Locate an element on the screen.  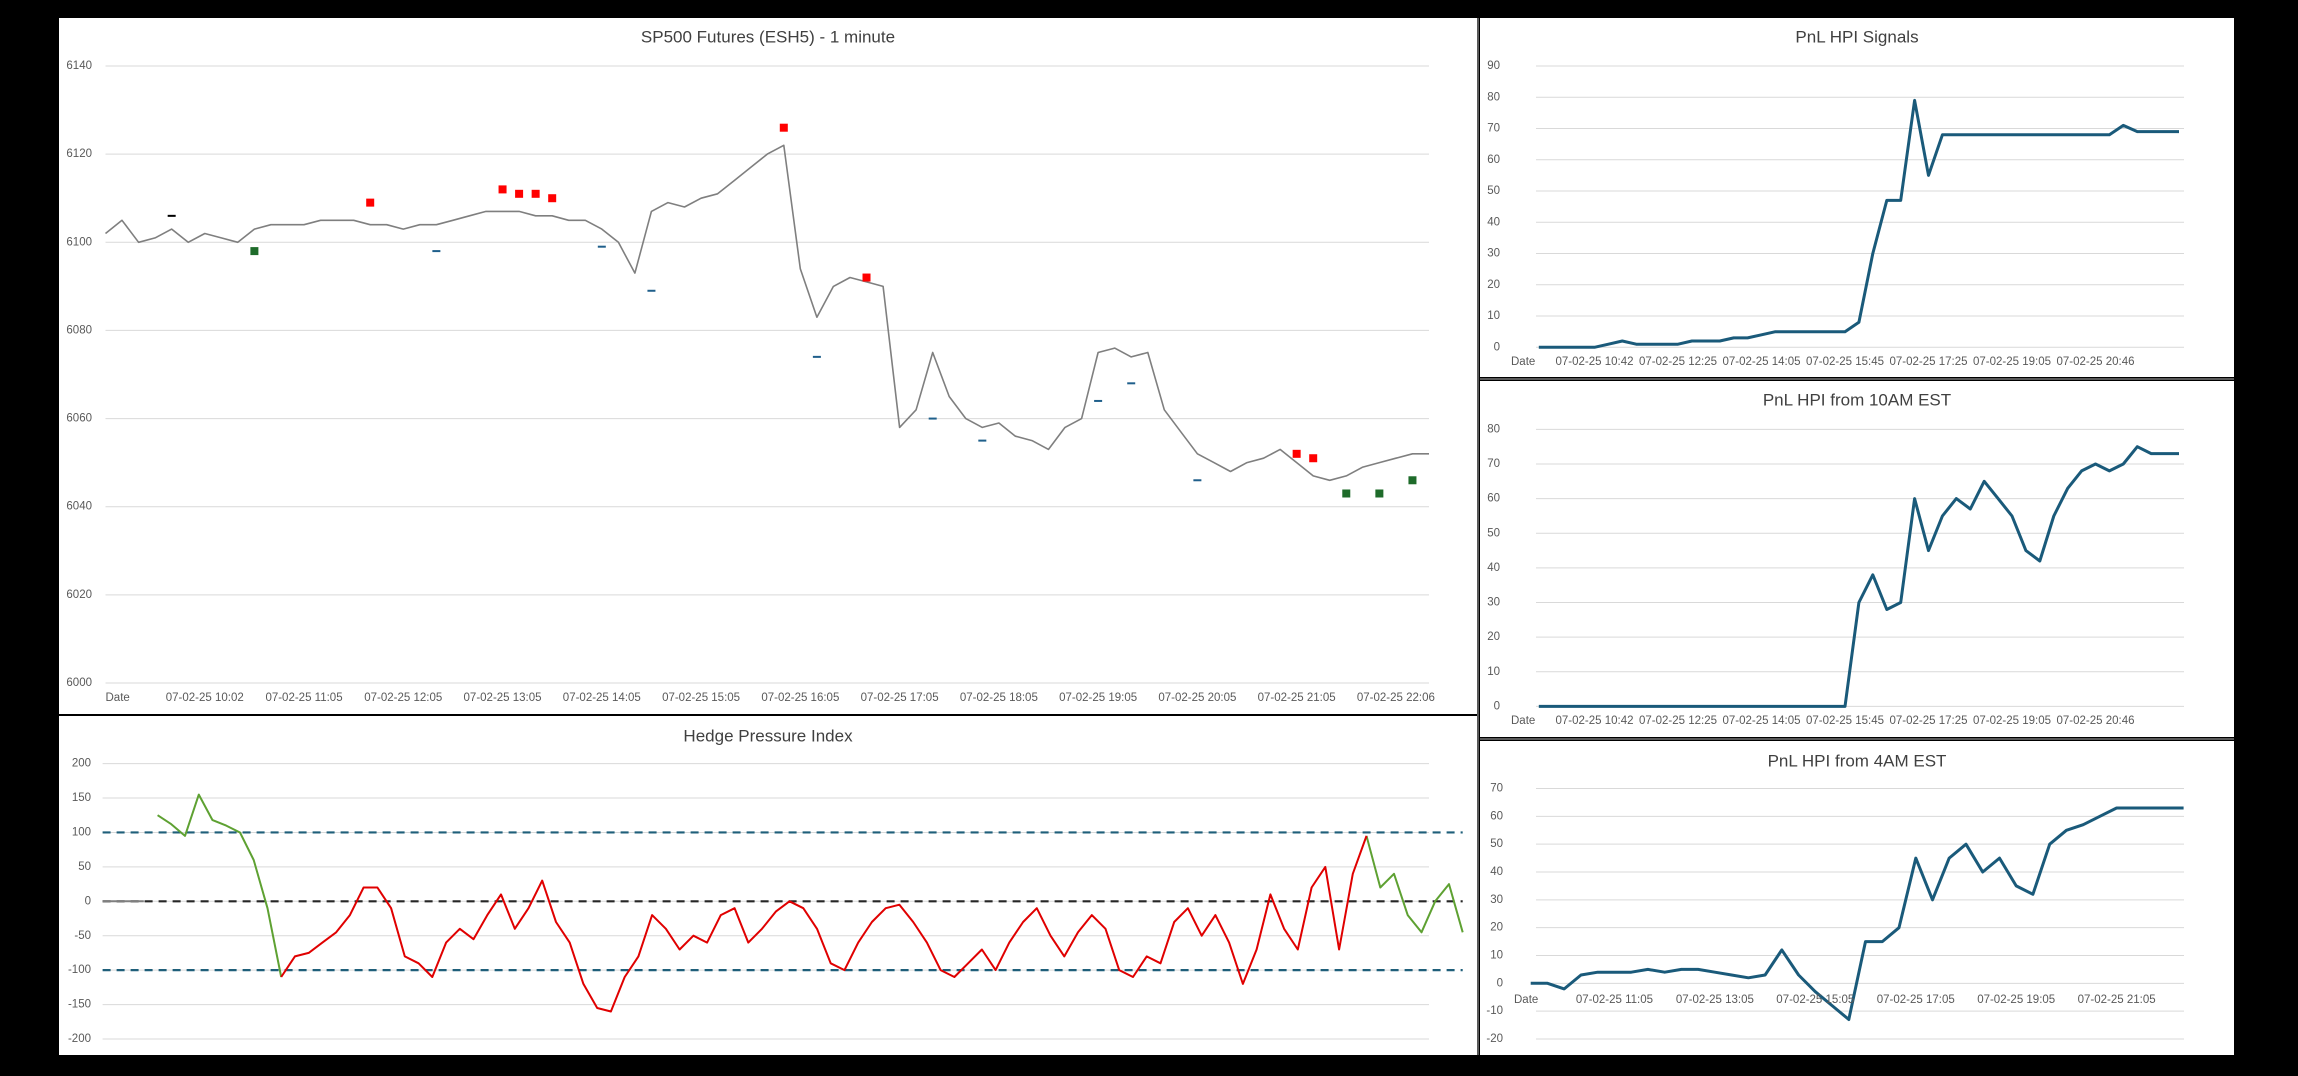
y-tick-label: -50 is located at coordinates (82, 936).